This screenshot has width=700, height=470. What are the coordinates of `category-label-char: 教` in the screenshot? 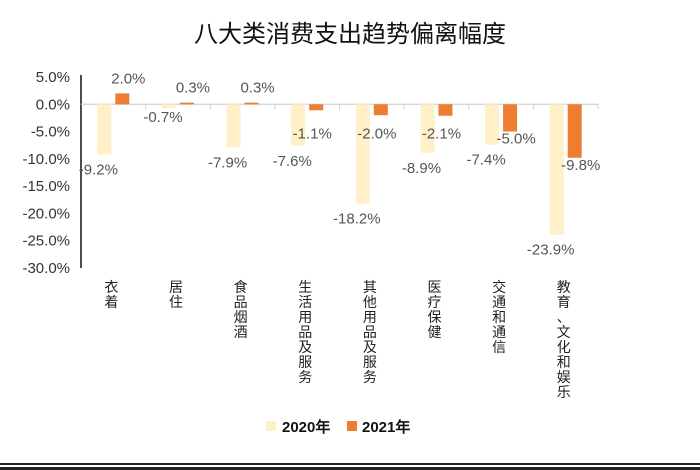 It's located at (564, 288).